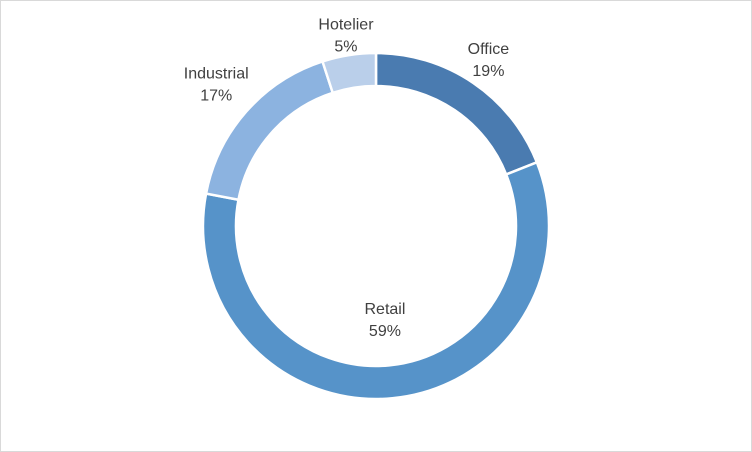  Describe the element at coordinates (349, 73) in the screenshot. I see `donut-slice` at that location.